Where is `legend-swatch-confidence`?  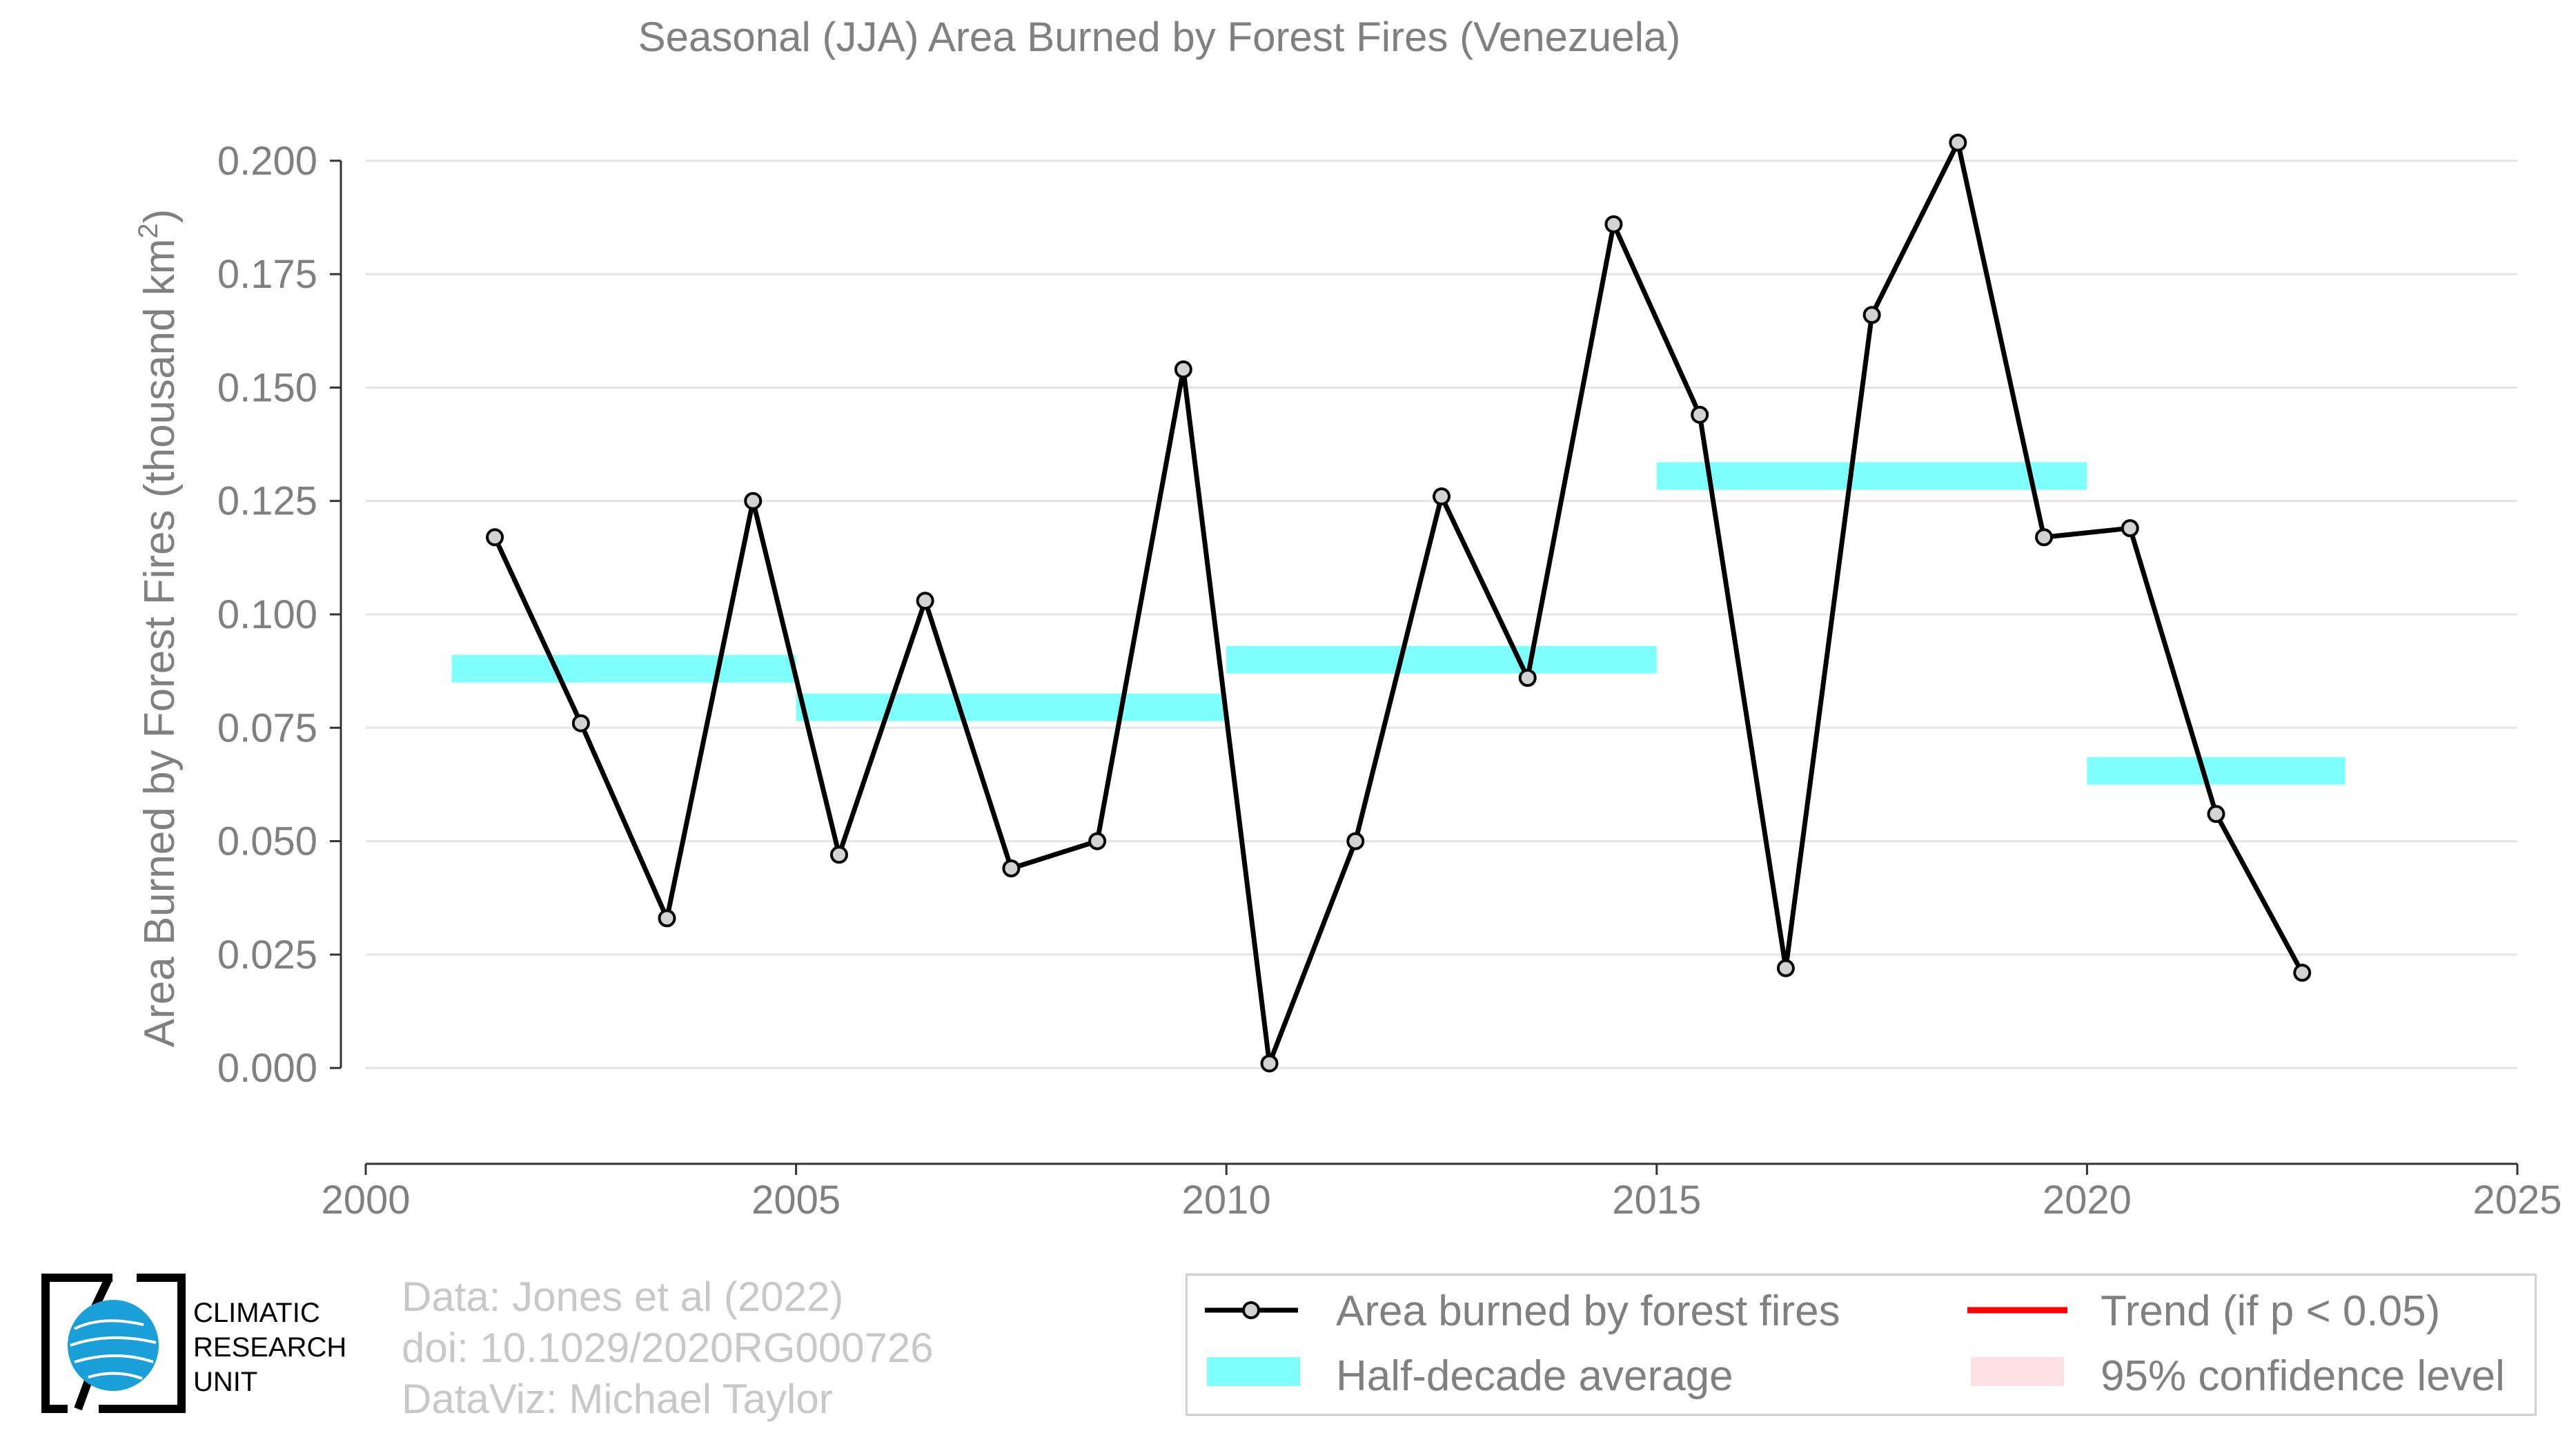
legend-swatch-confidence is located at coordinates (2017, 1371).